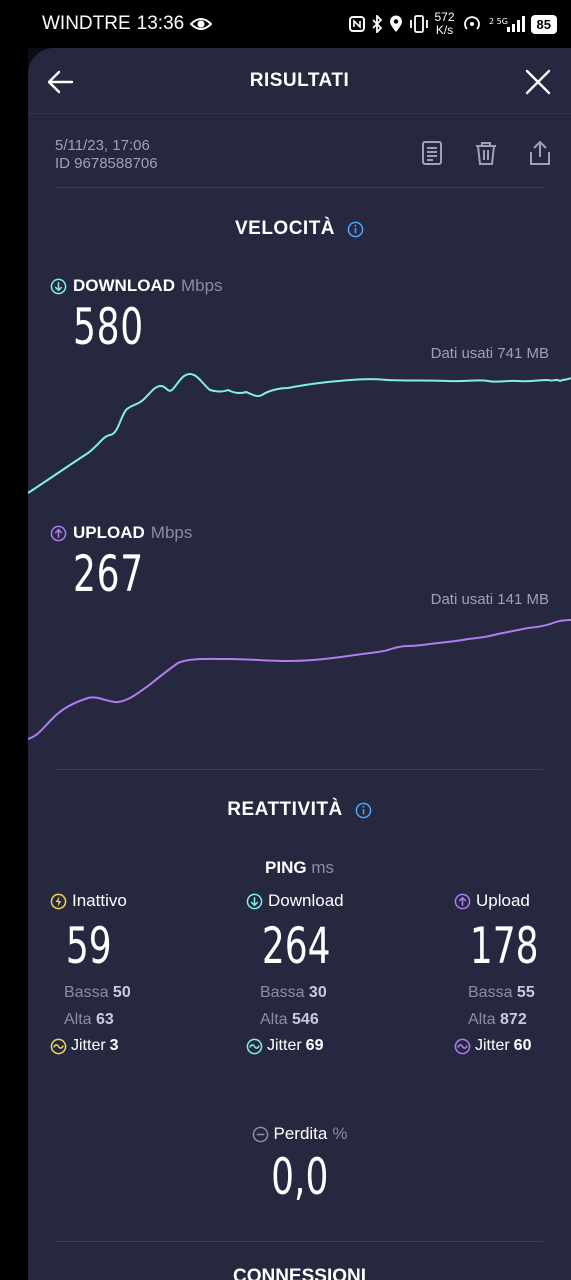 This screenshot has height=1280, width=571. Describe the element at coordinates (201, 24) in the screenshot. I see `eye-icon` at that location.